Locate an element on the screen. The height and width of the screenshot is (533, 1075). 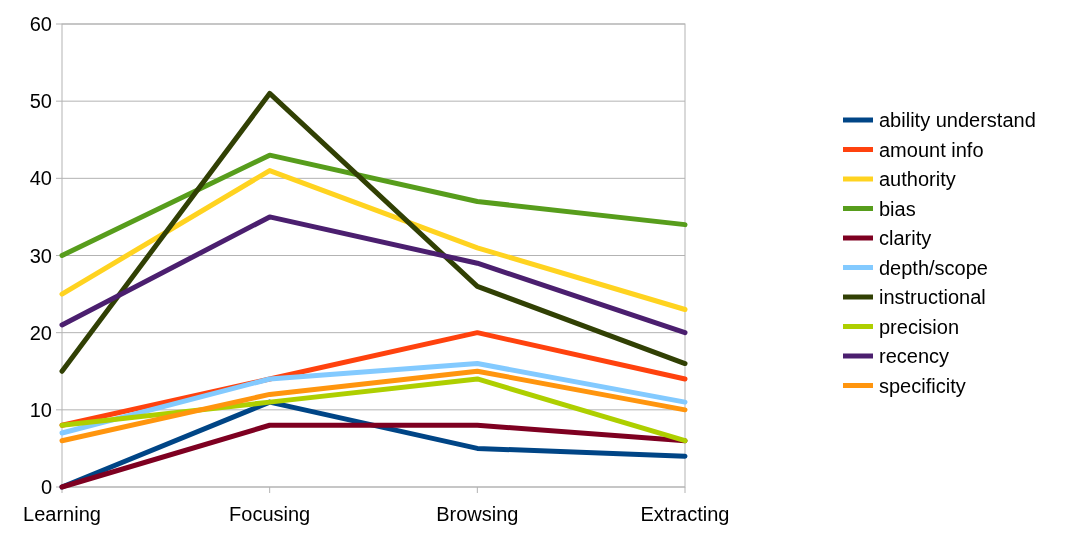
legend-label: authority is located at coordinates (917, 179).